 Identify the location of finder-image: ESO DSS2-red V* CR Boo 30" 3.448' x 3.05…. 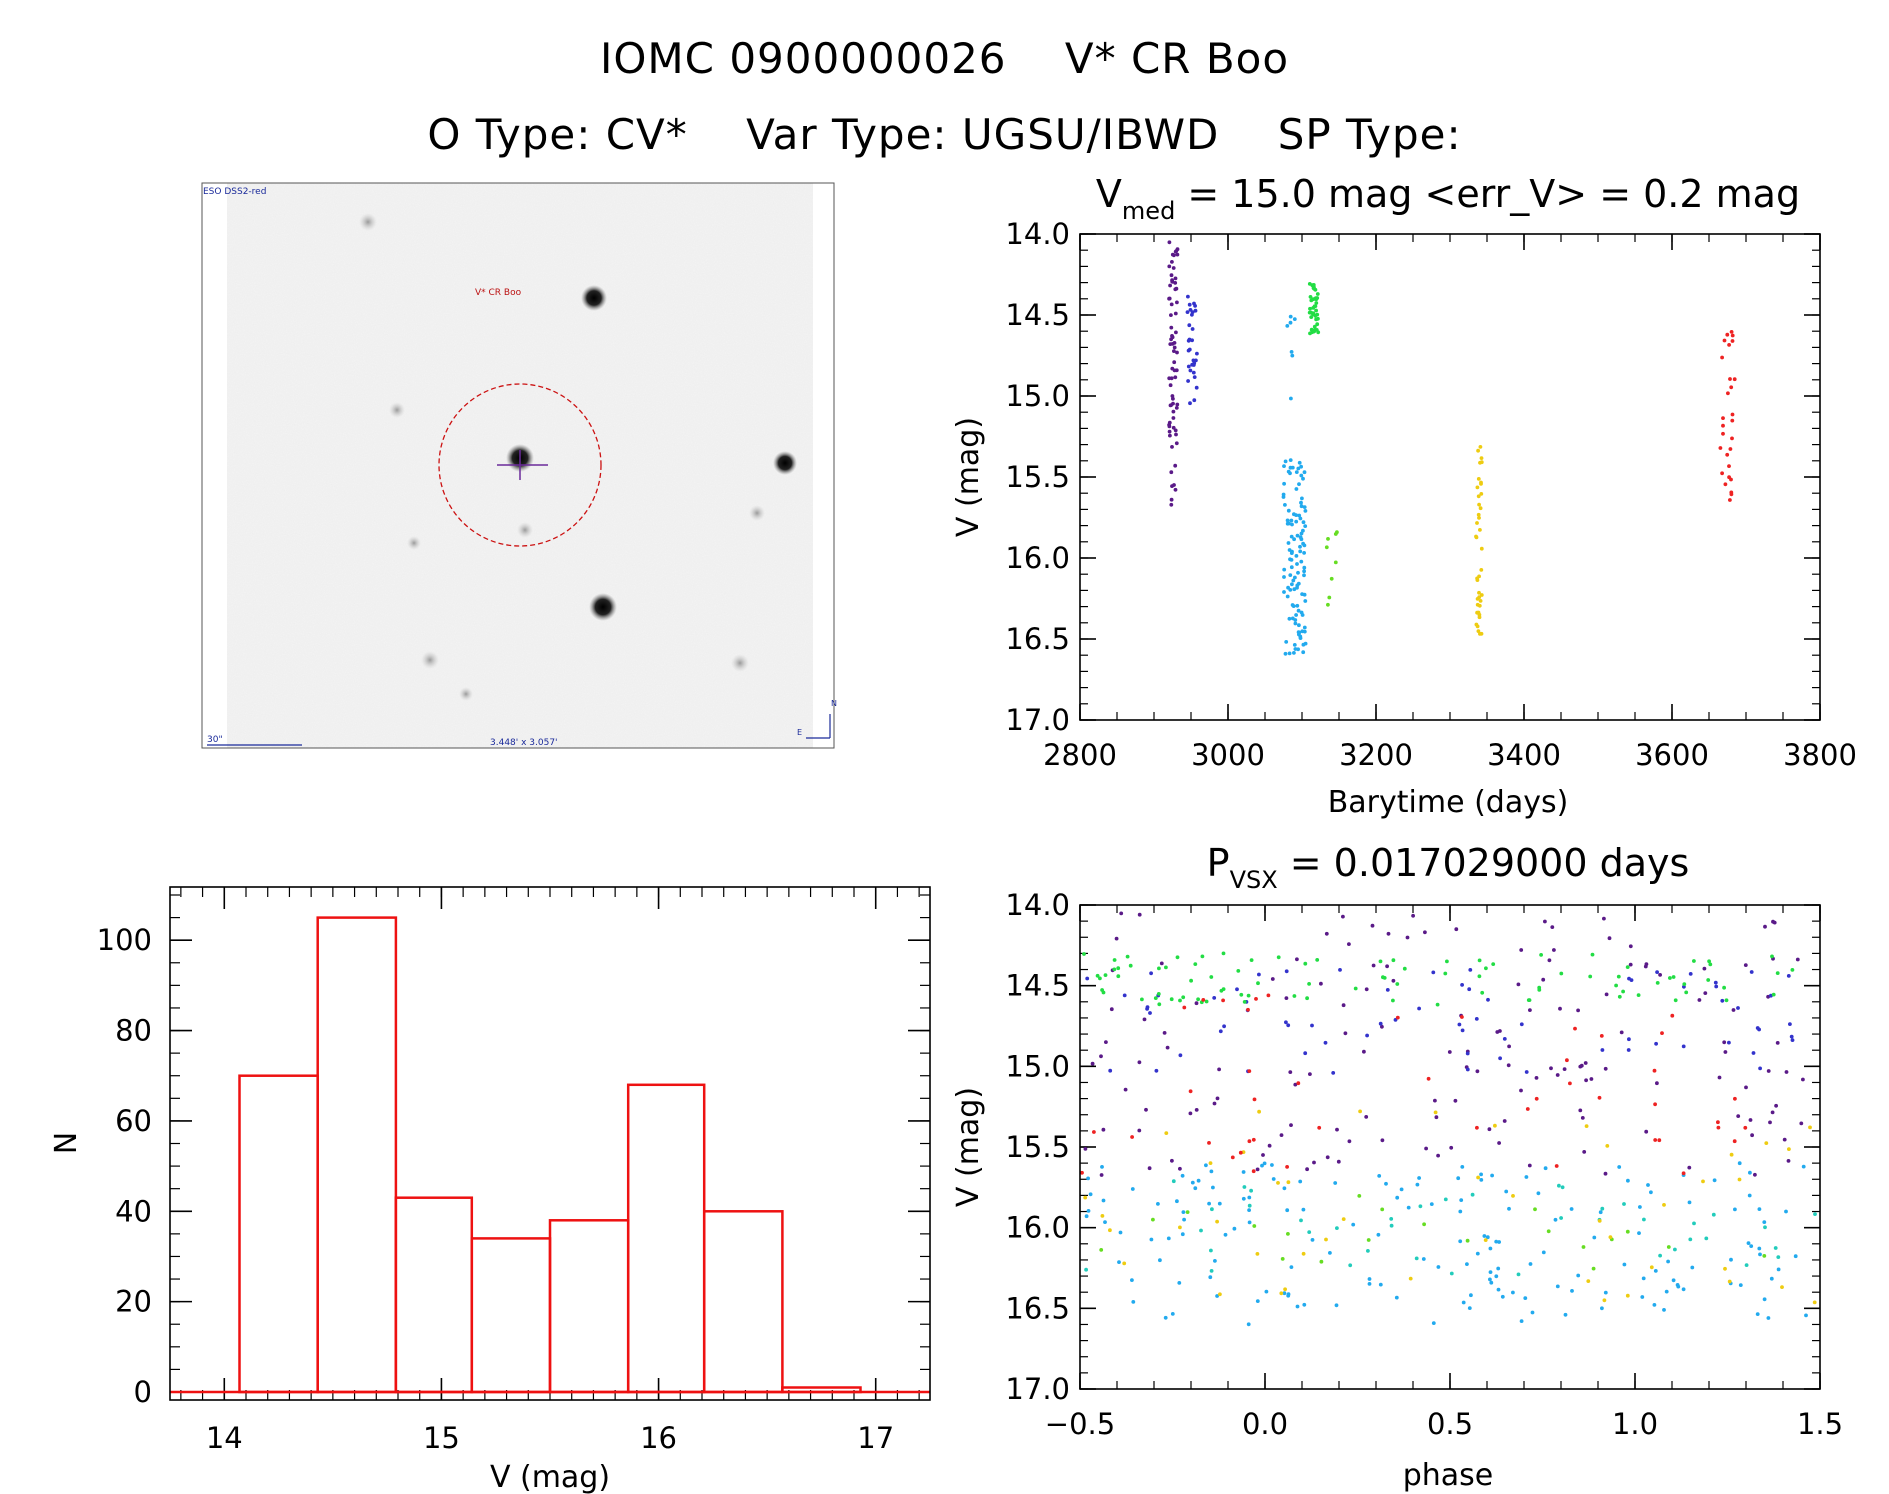
(519, 465).